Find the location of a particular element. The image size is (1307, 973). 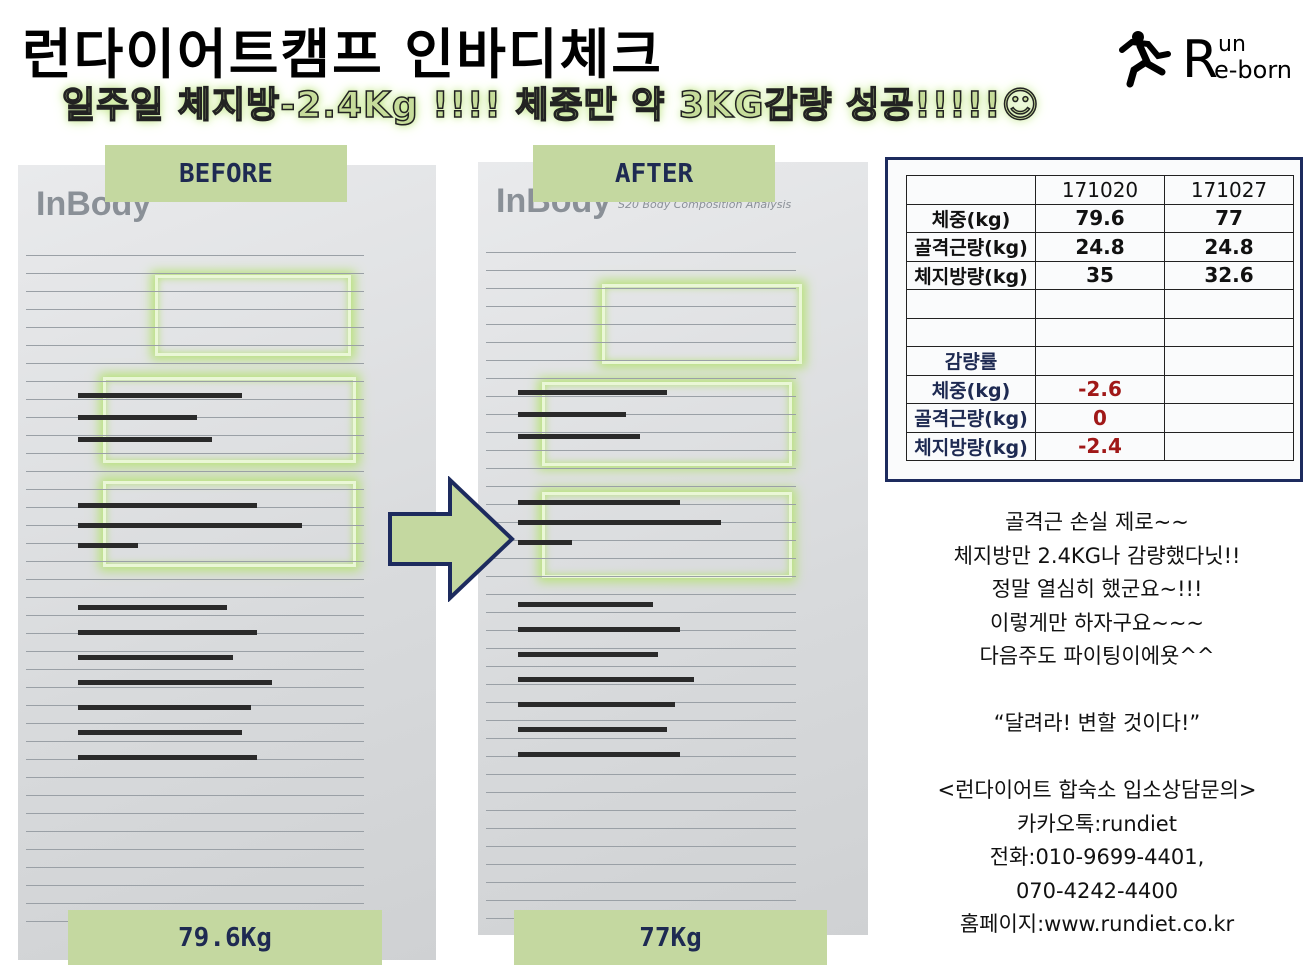

running-man-icon is located at coordinates (1145, 59).